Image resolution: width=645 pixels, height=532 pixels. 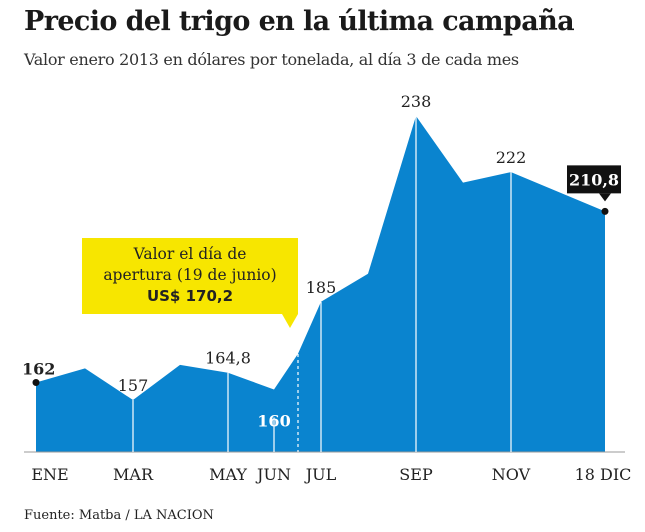 What do you see at coordinates (119, 515) in the screenshot?
I see `chart-source: Fuente: Matba / LA NACION` at bounding box center [119, 515].